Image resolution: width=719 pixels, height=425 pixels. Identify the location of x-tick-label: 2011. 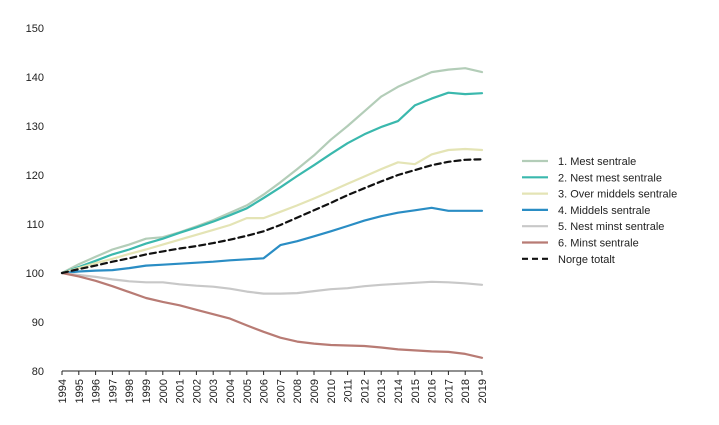
(349, 391).